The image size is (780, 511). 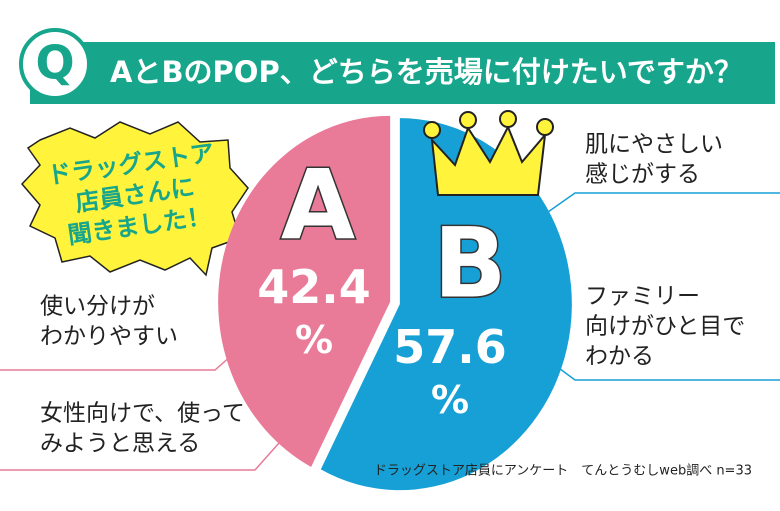 I want to click on annotation: みようと思える, so click(x=120, y=444).